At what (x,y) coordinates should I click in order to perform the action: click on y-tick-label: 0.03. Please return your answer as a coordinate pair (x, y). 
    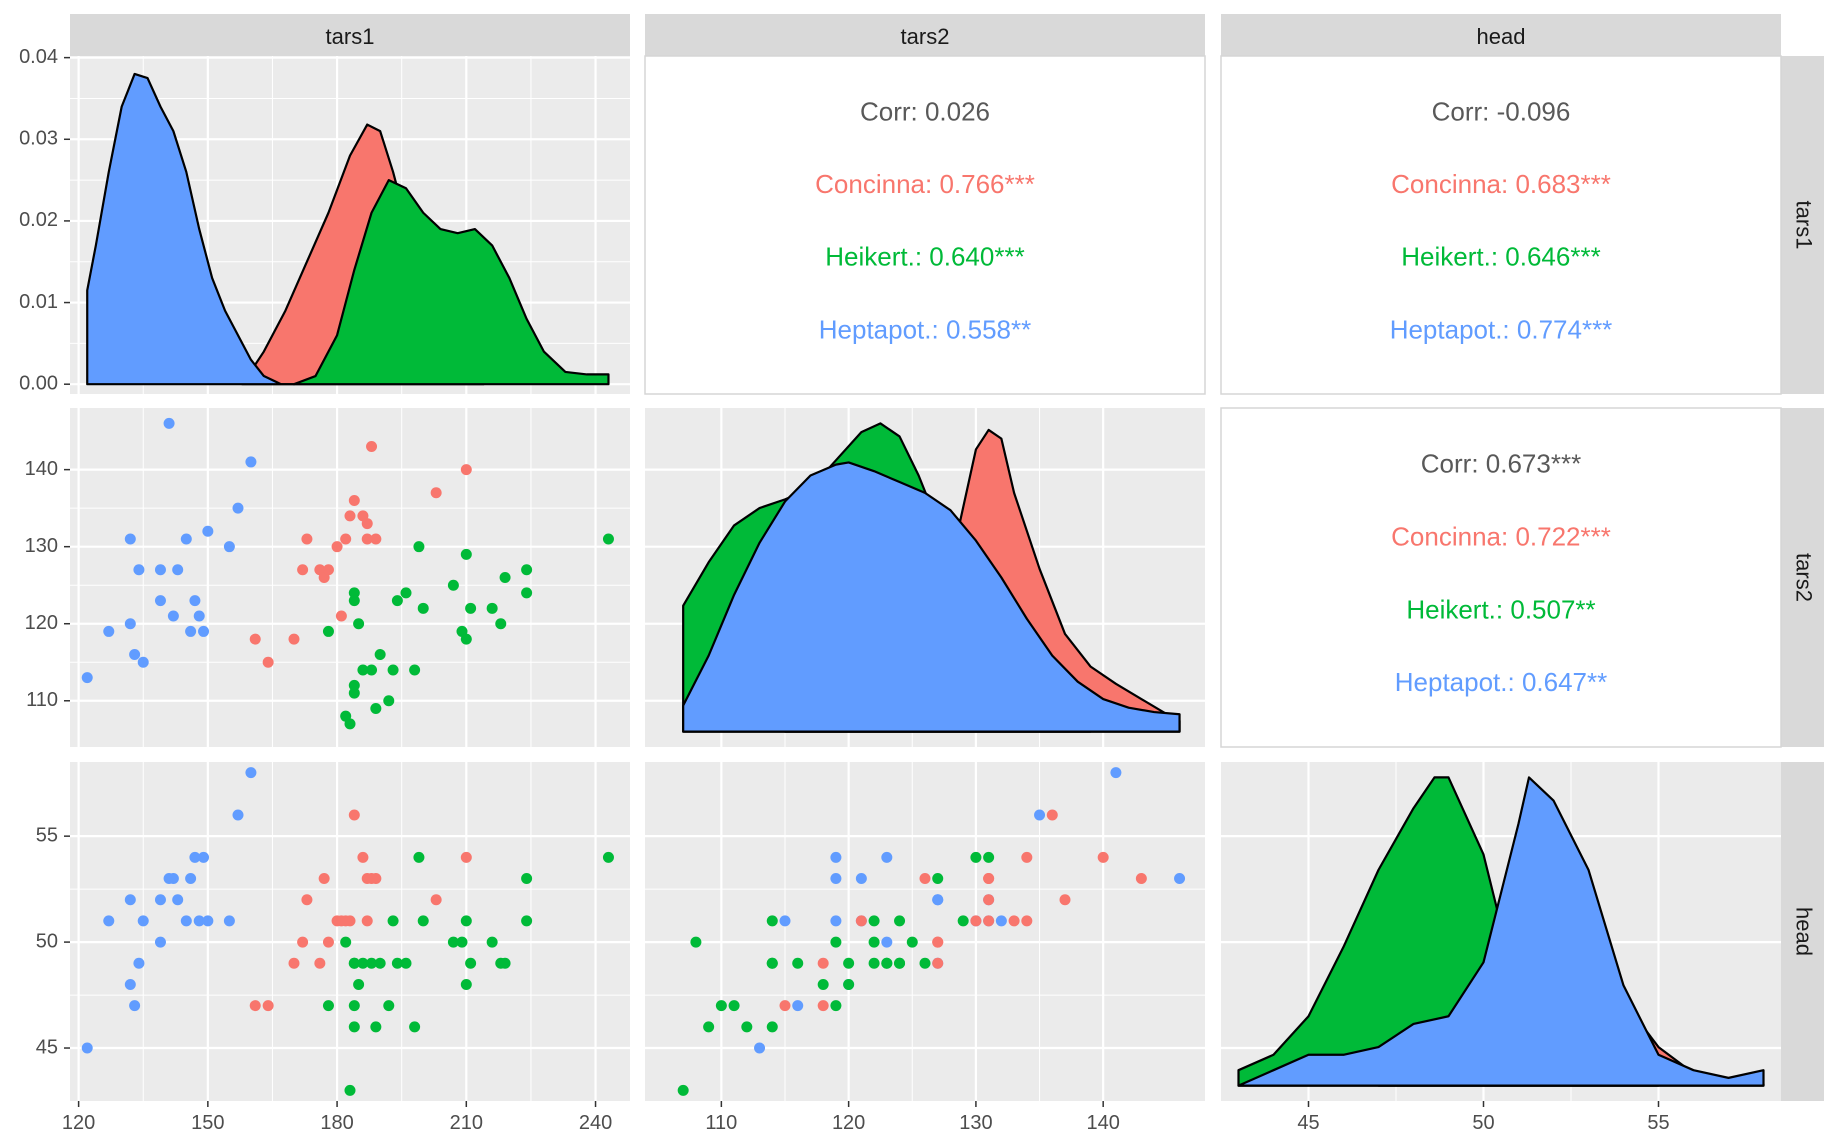
    Looking at the image, I should click on (38, 139).